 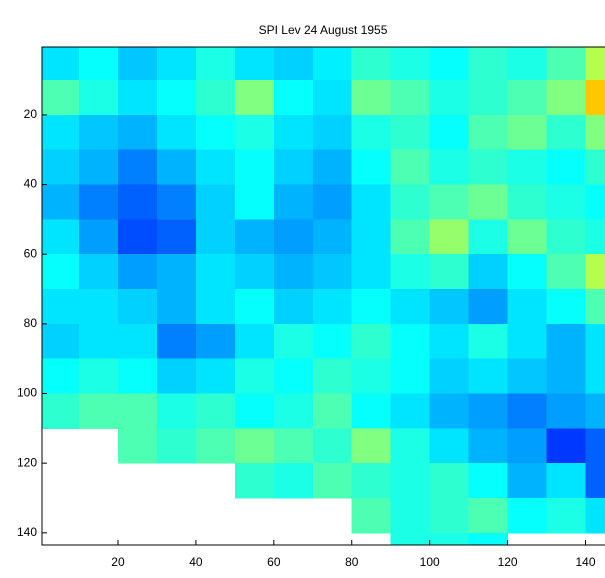 What do you see at coordinates (31, 184) in the screenshot?
I see `y-tick-label: 40` at bounding box center [31, 184].